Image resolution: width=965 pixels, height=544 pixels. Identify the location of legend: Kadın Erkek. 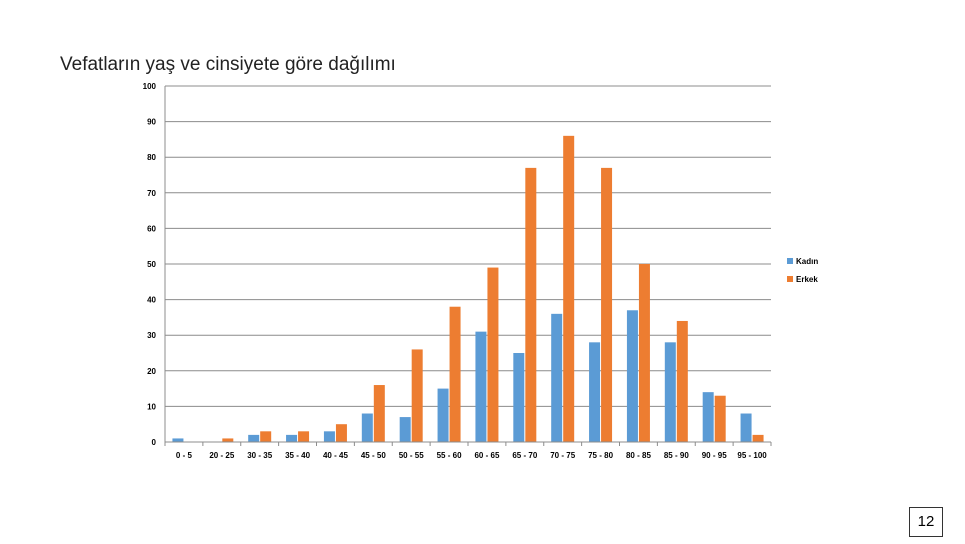
(802, 270).